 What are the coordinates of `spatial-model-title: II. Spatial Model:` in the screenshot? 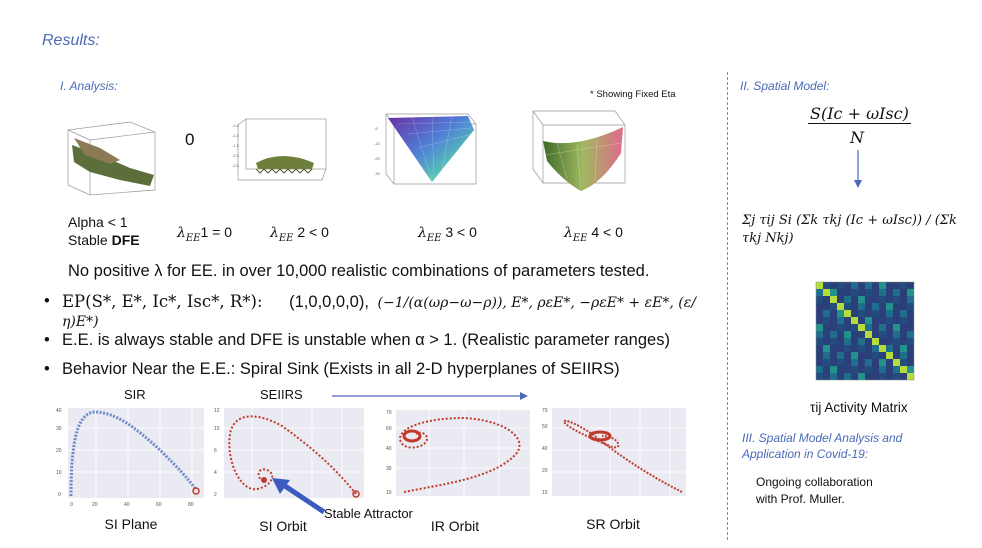 It's located at (785, 86).